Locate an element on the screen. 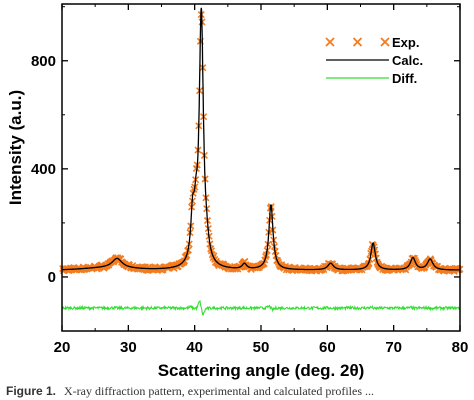 The image size is (474, 400). y-tick-label: 0 is located at coordinates (52, 277).